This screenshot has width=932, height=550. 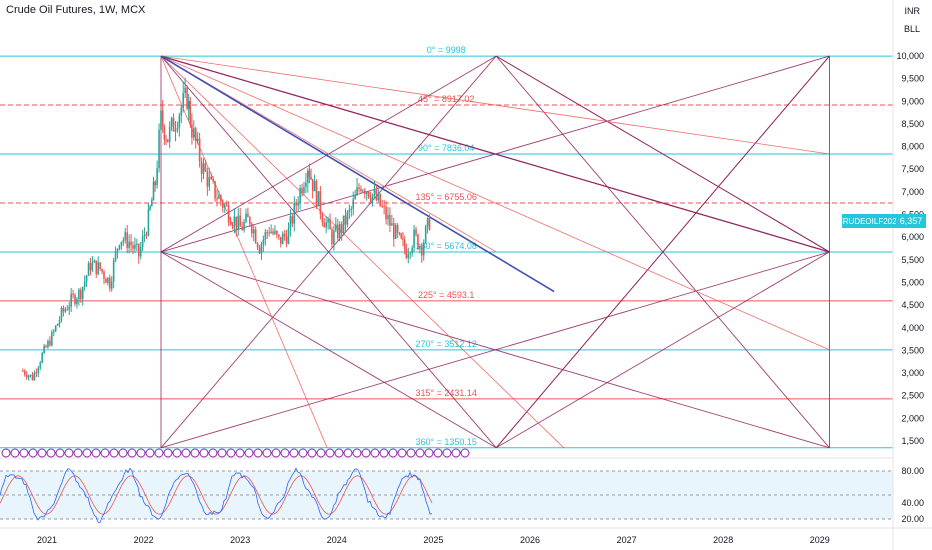 What do you see at coordinates (446, 50) in the screenshot?
I see `gann-level-label: 0° = 9998` at bounding box center [446, 50].